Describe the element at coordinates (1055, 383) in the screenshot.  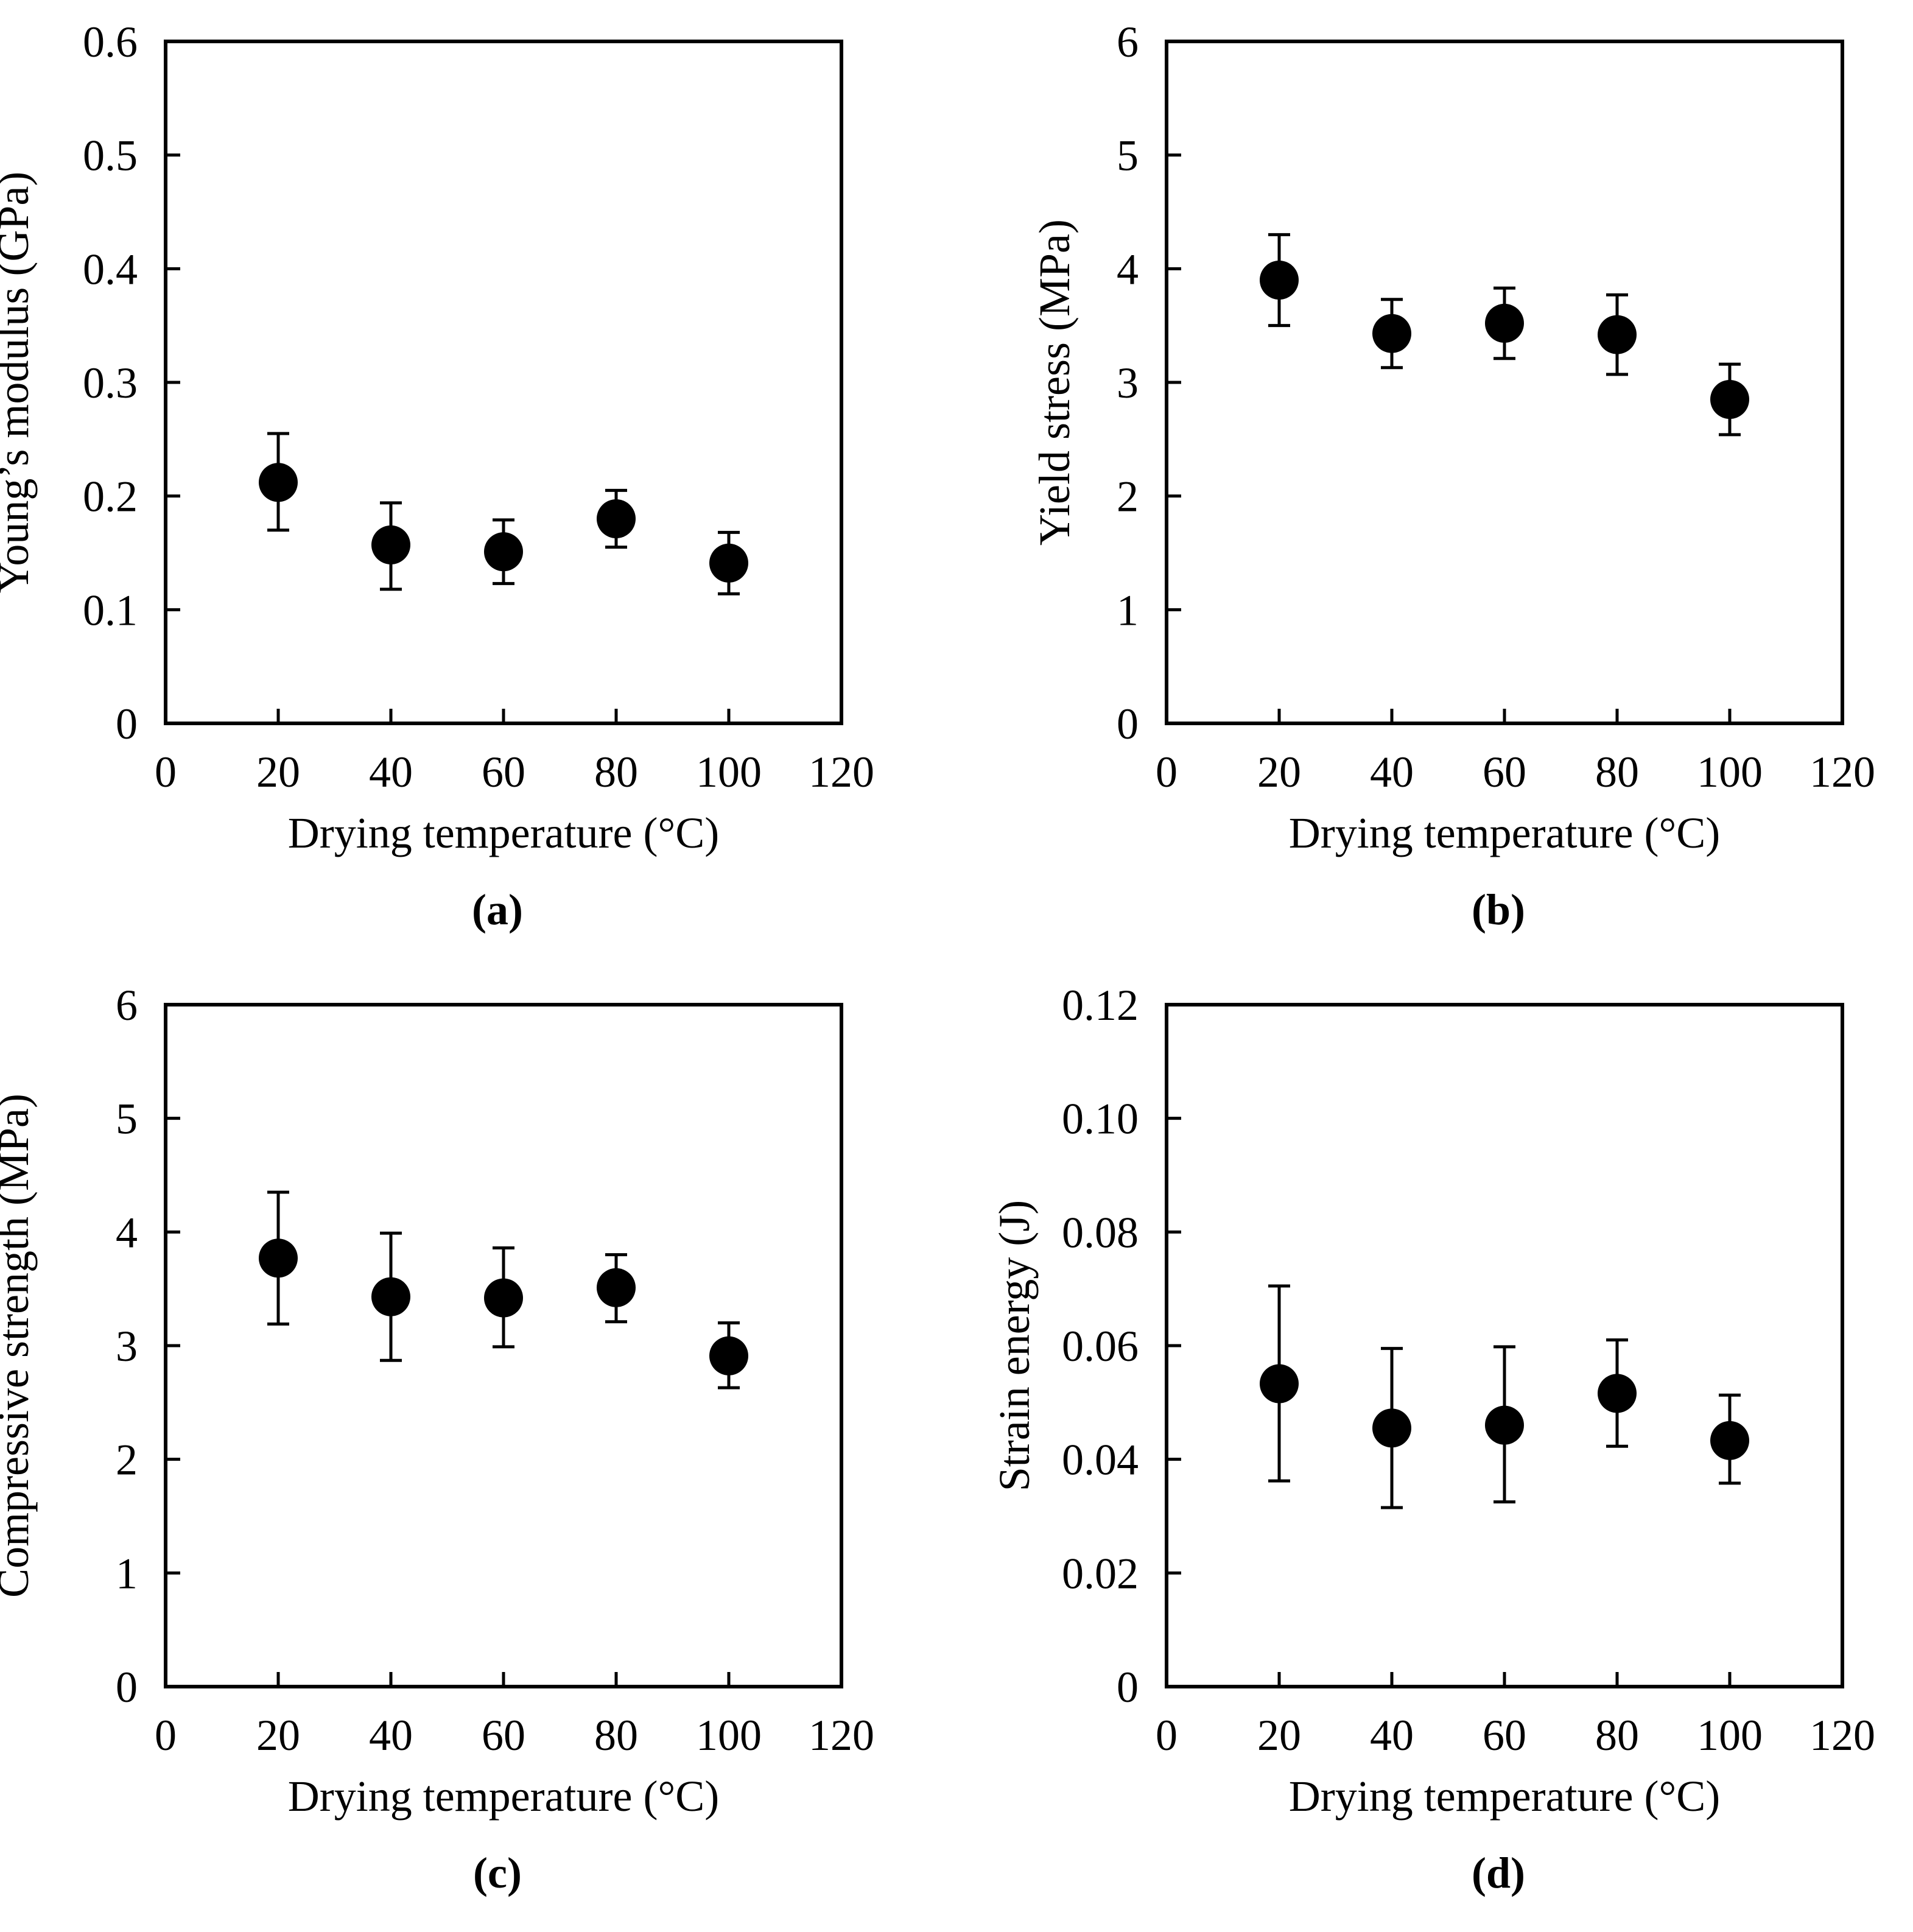
I see `y-axis-title: Yield stress (MPa)` at that location.